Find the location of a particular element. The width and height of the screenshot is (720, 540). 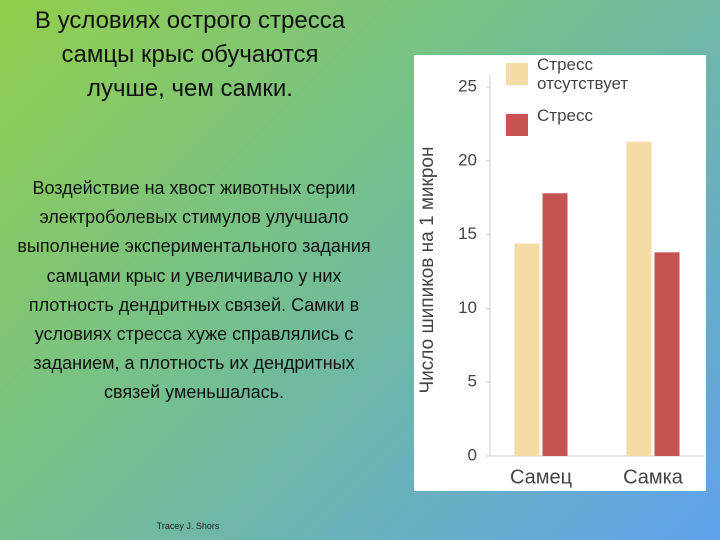

y-tick-label: 0 is located at coordinates (472, 454).